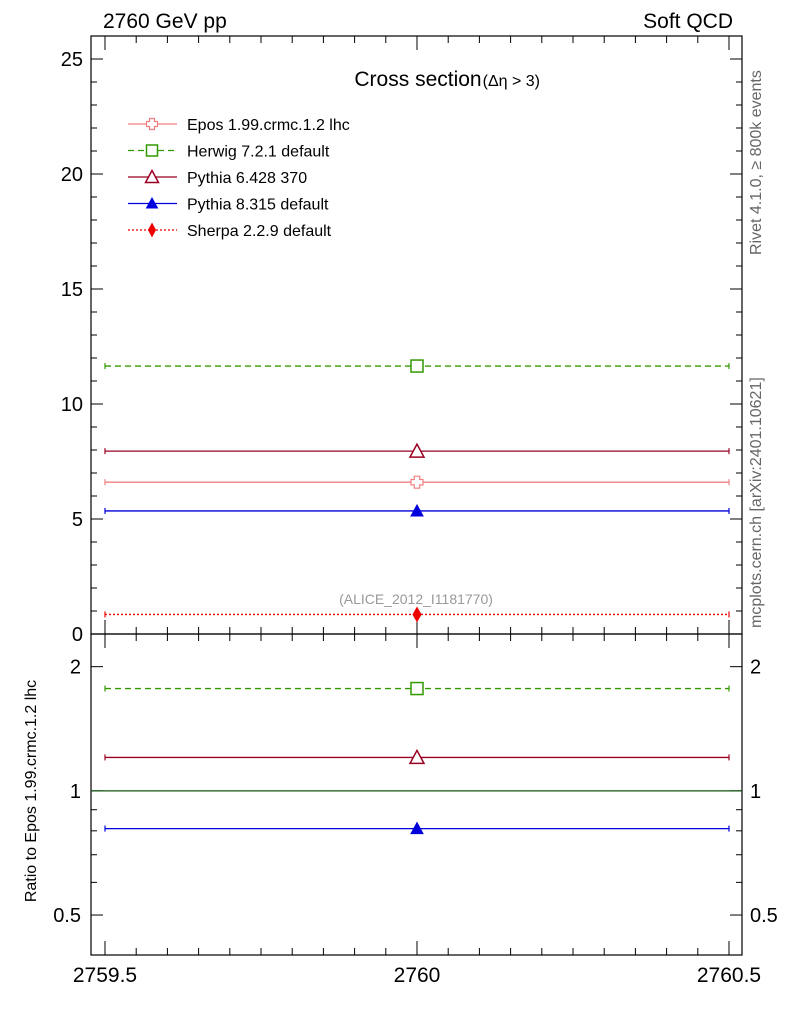 The height and width of the screenshot is (1024, 786). What do you see at coordinates (72, 290) in the screenshot?
I see `main-y-tick-label: 15` at bounding box center [72, 290].